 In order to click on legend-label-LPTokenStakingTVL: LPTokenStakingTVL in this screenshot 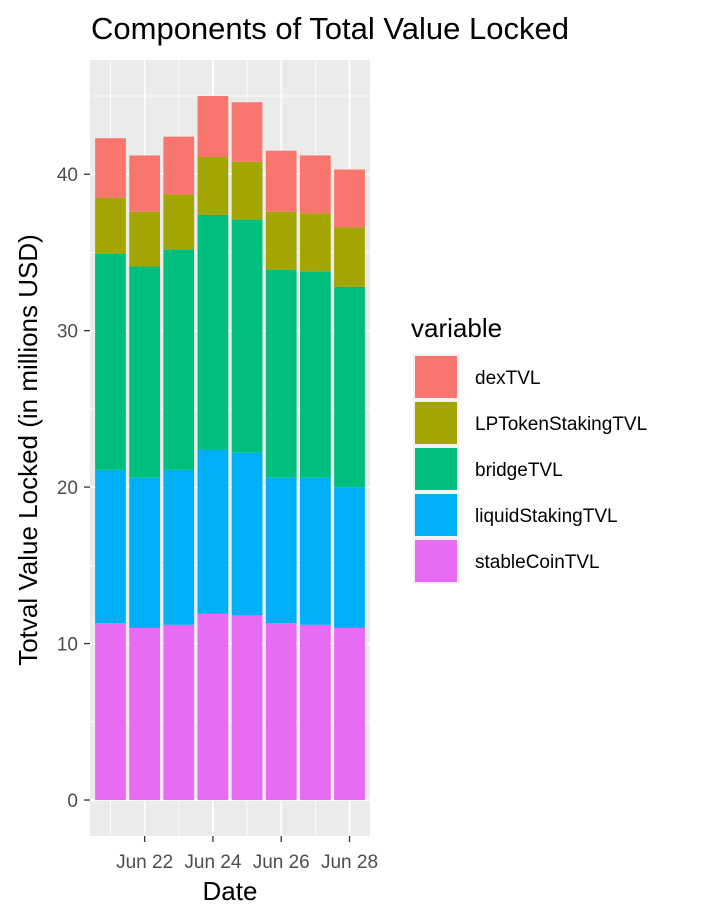, I will do `click(561, 424)`.